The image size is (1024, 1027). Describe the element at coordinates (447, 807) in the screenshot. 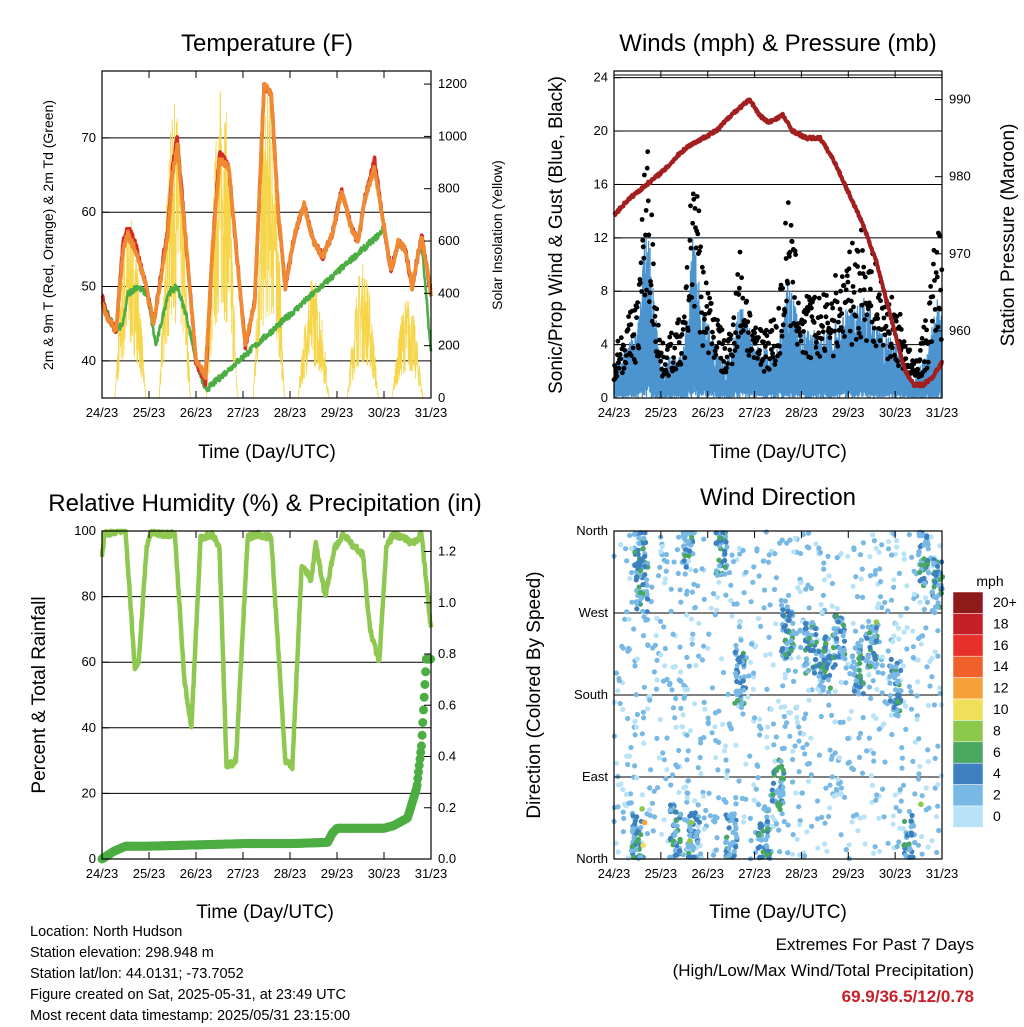

I see `humidity-y2tick-label: 0.2` at that location.